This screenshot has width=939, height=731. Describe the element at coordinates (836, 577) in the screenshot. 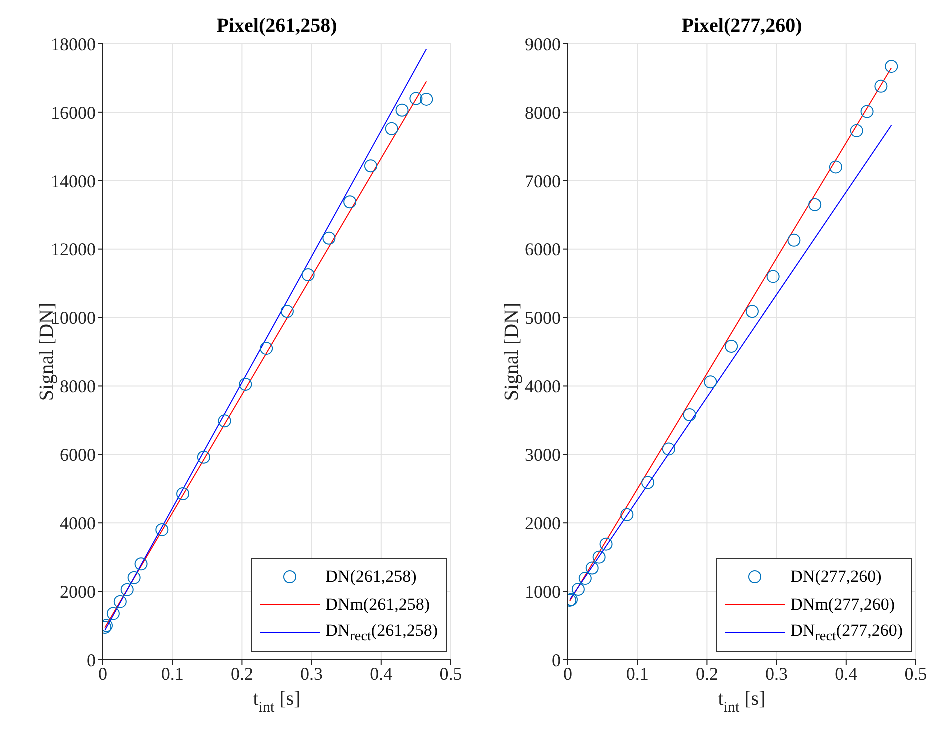

I see `legend-label: DN(277,260)` at that location.